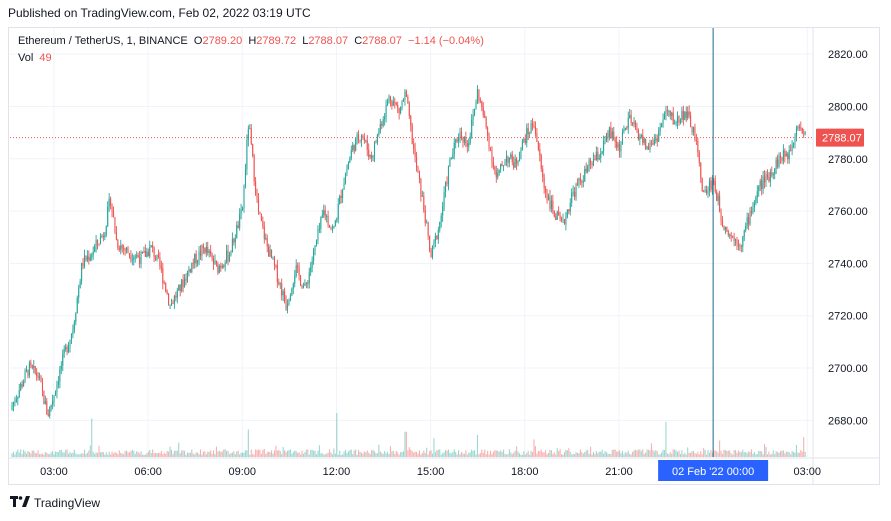  What do you see at coordinates (328, 41) in the screenshot?
I see `low-value: 2788.07` at bounding box center [328, 41].